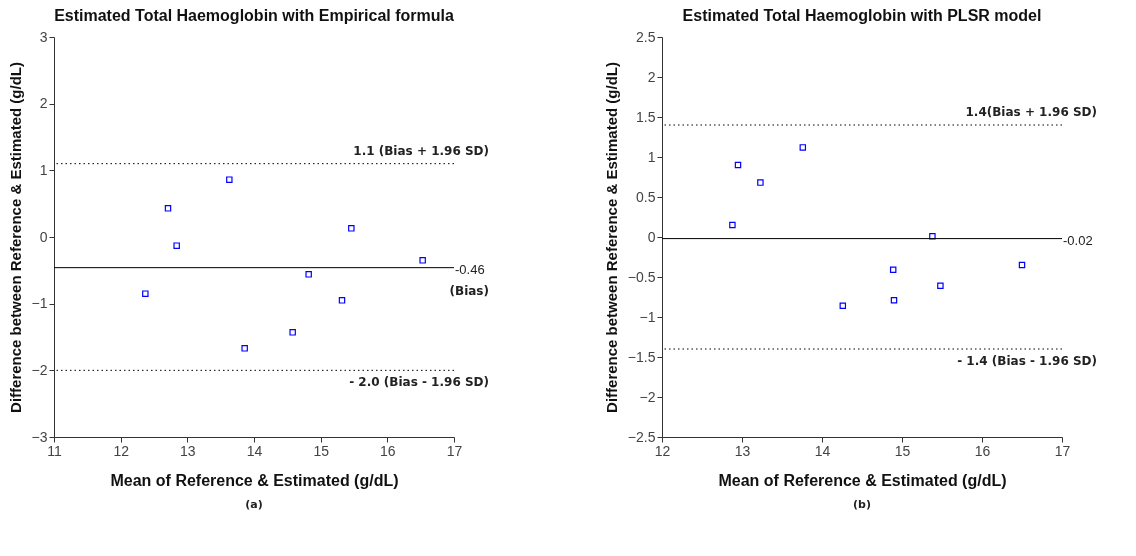 The image size is (1136, 556). Describe the element at coordinates (1027, 361) in the screenshot. I see `ref-line-label: - 1.4 (Bias - 1.96 SD)` at that location.